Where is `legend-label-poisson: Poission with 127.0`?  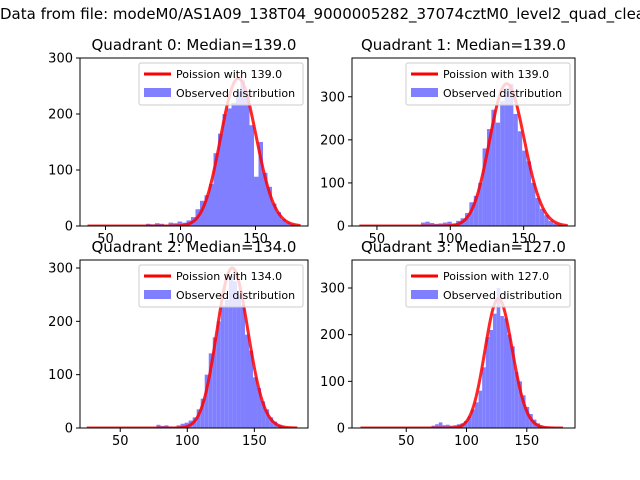
legend-label-poisson: Poission with 127.0 is located at coordinates (496, 276).